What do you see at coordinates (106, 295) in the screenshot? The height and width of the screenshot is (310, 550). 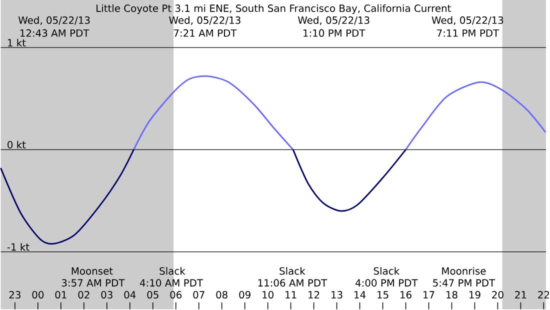 I see `x-tick-label: 03` at bounding box center [106, 295].